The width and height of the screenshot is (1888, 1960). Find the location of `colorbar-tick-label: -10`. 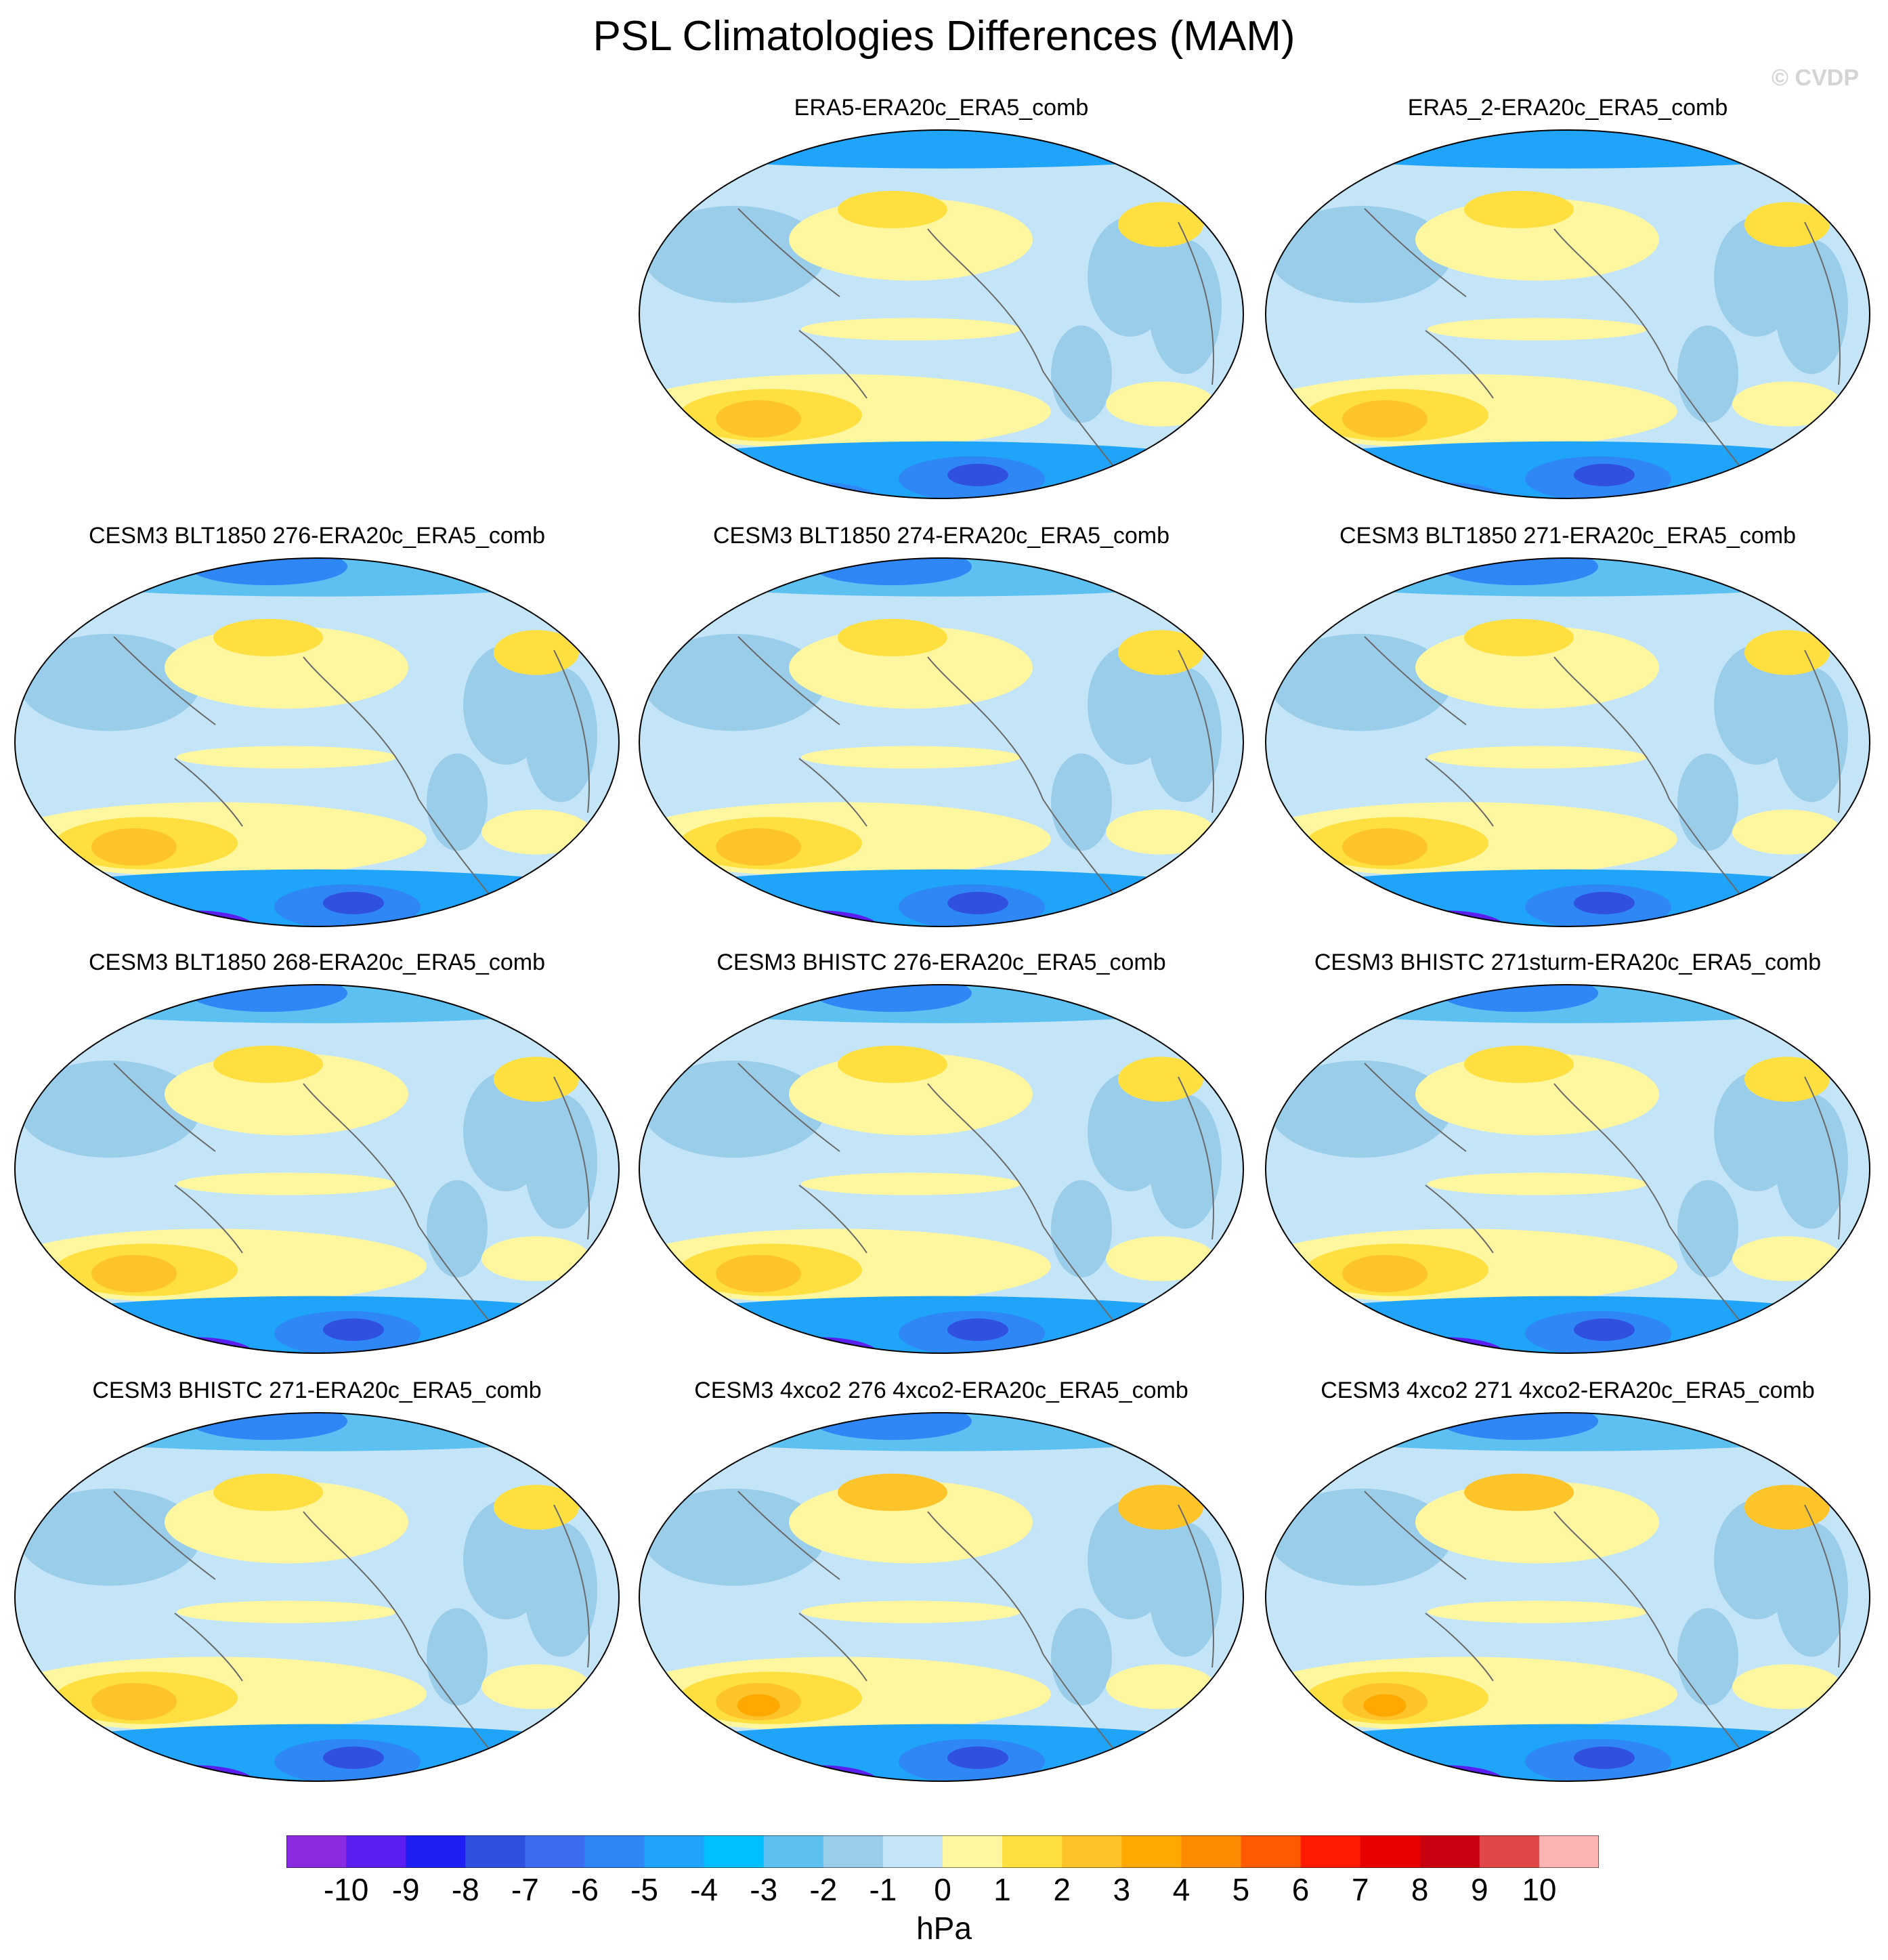

colorbar-tick-label: -10 is located at coordinates (346, 1889).